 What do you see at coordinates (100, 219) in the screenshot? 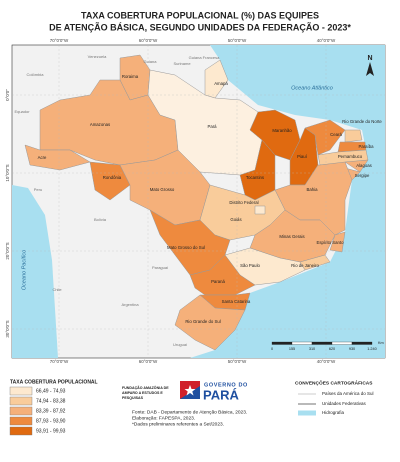
I see `country-label: Bolívia` at bounding box center [100, 219].